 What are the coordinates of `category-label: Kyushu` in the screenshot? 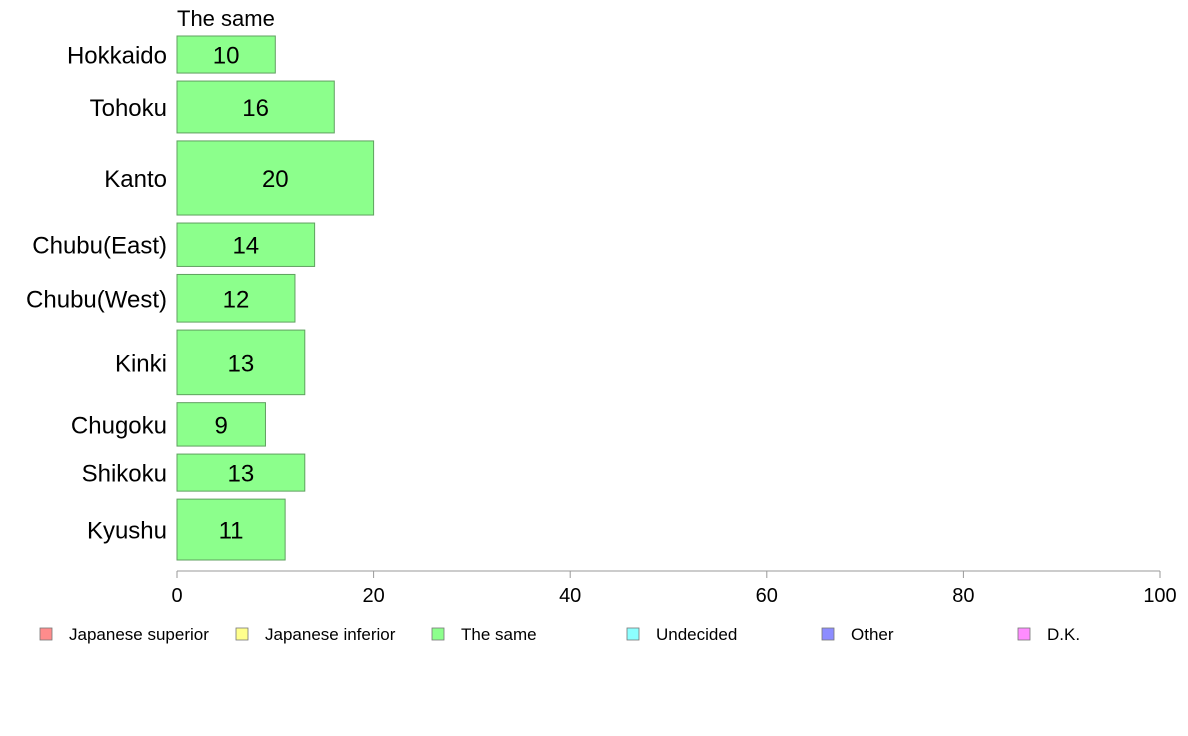 It's located at (127, 531).